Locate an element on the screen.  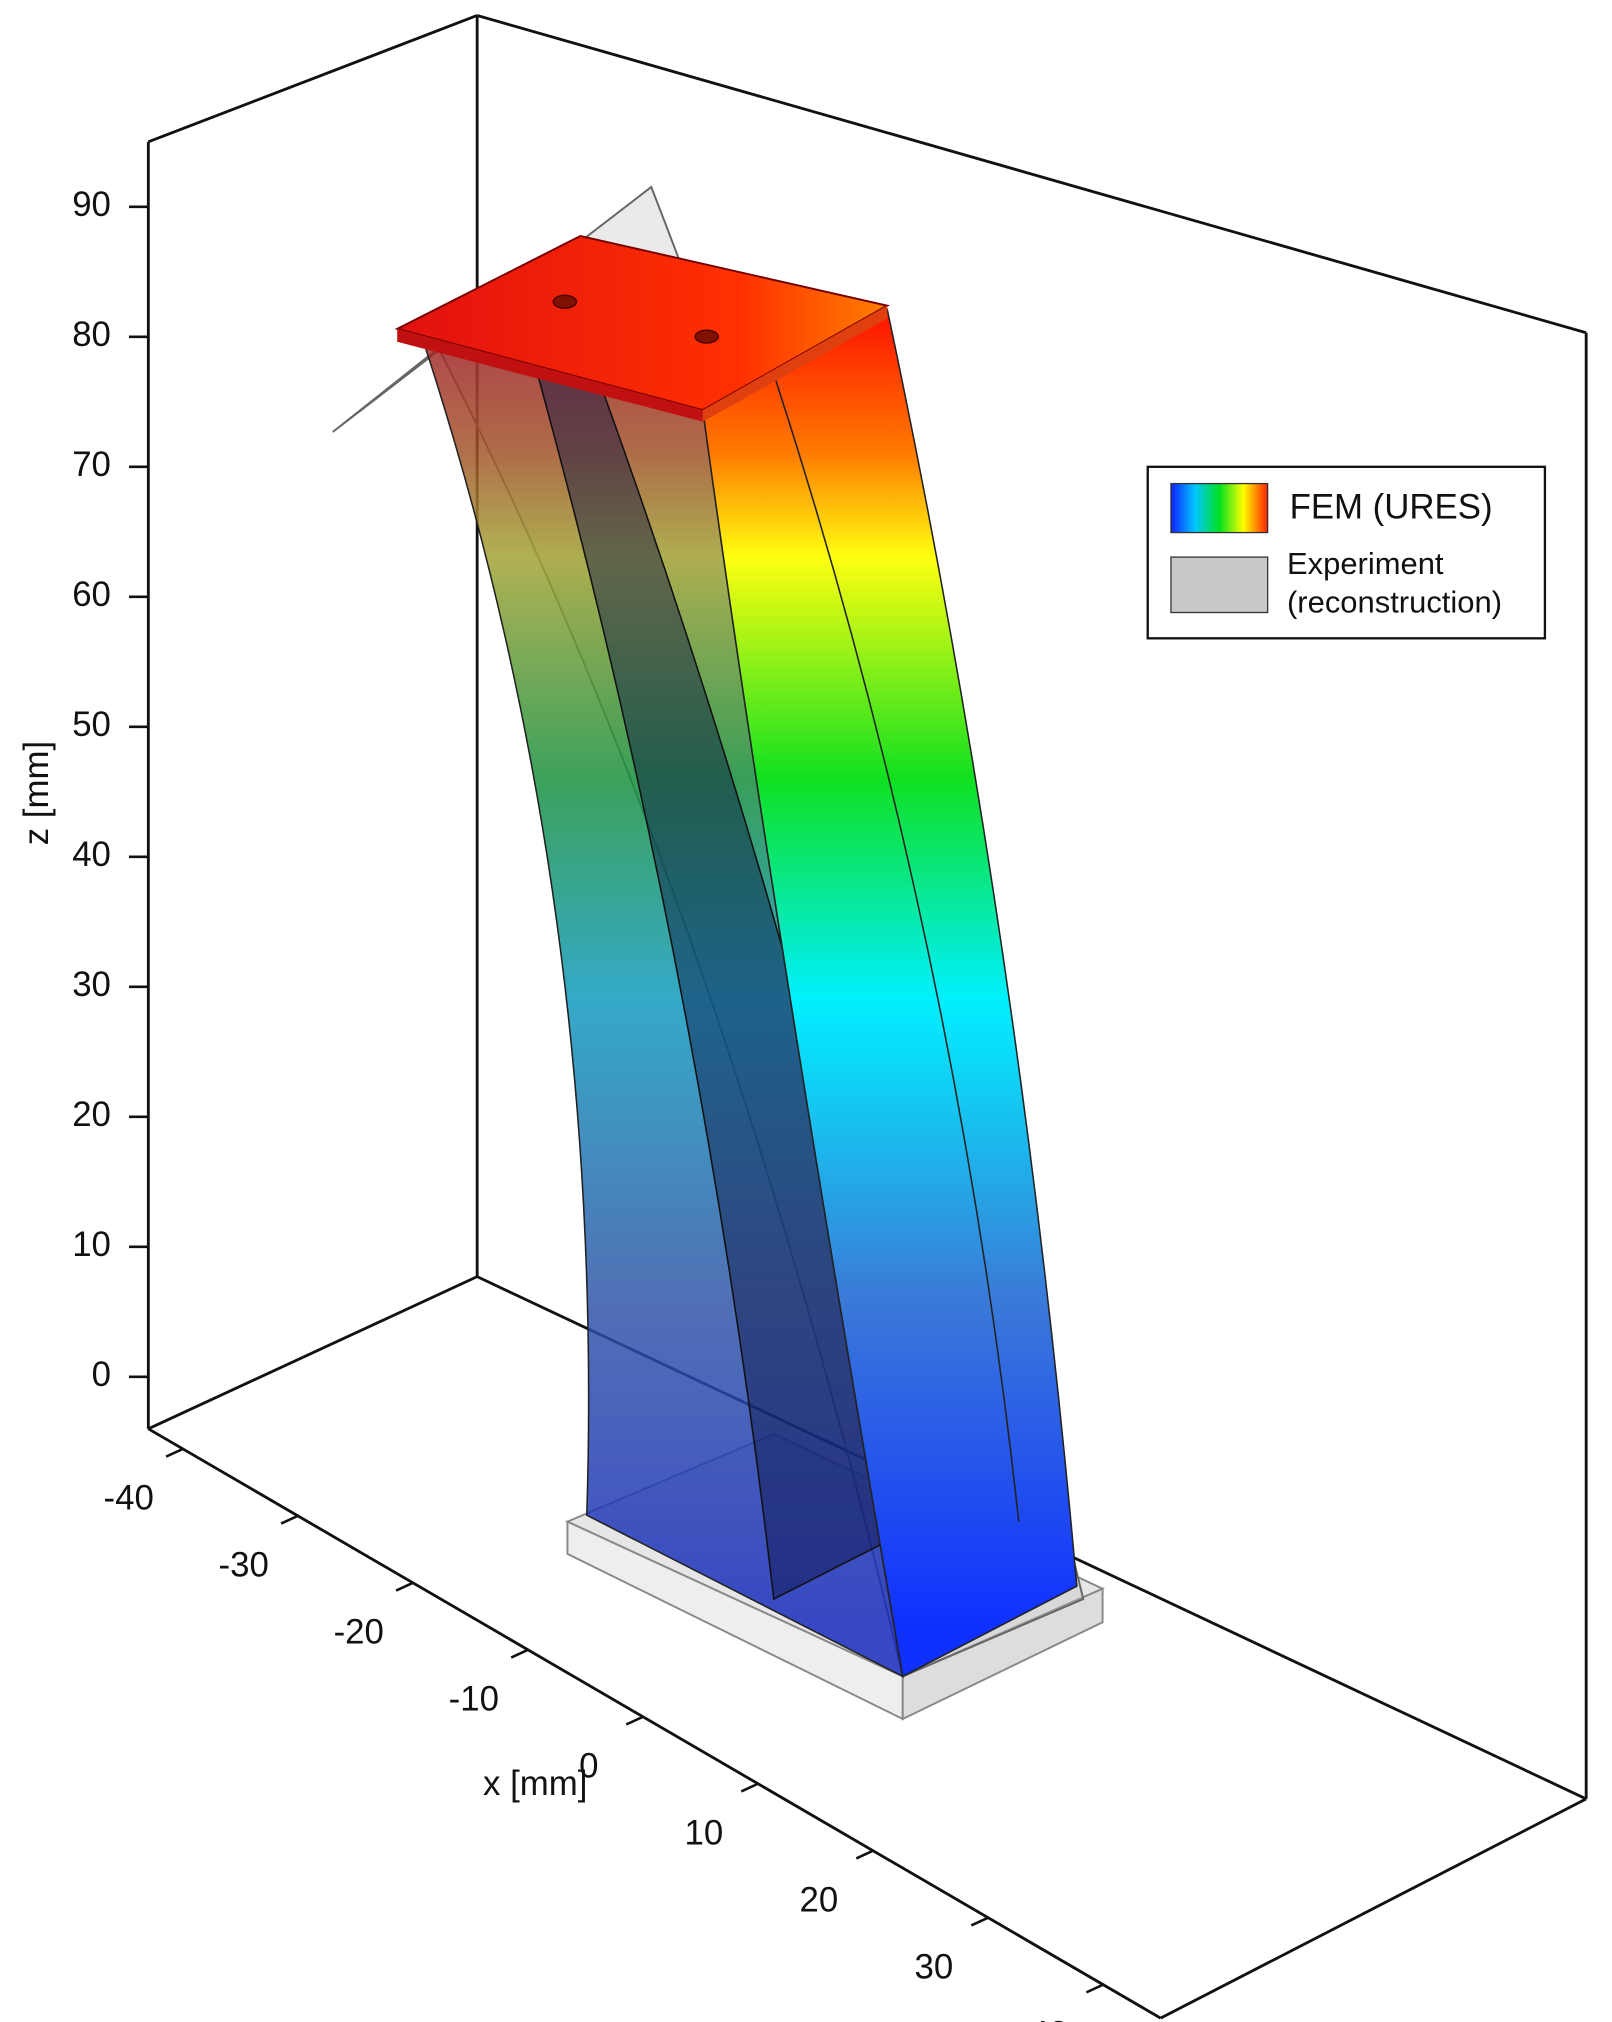
legend: FEM (URES) Experiment (reconstruction) is located at coordinates (1346, 552).